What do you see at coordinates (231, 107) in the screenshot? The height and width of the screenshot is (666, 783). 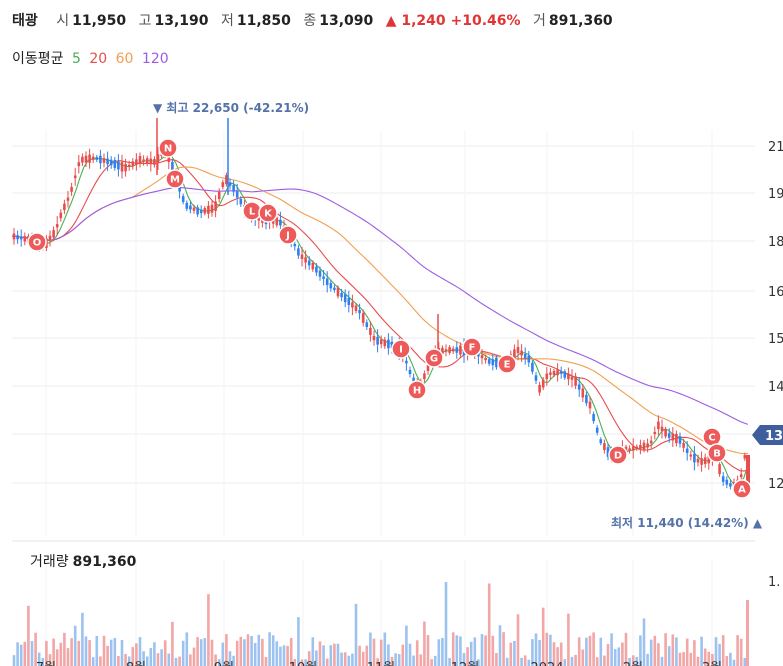 I see `high-annotation: ▼ 최고 22,650 (-42.21%)` at bounding box center [231, 107].